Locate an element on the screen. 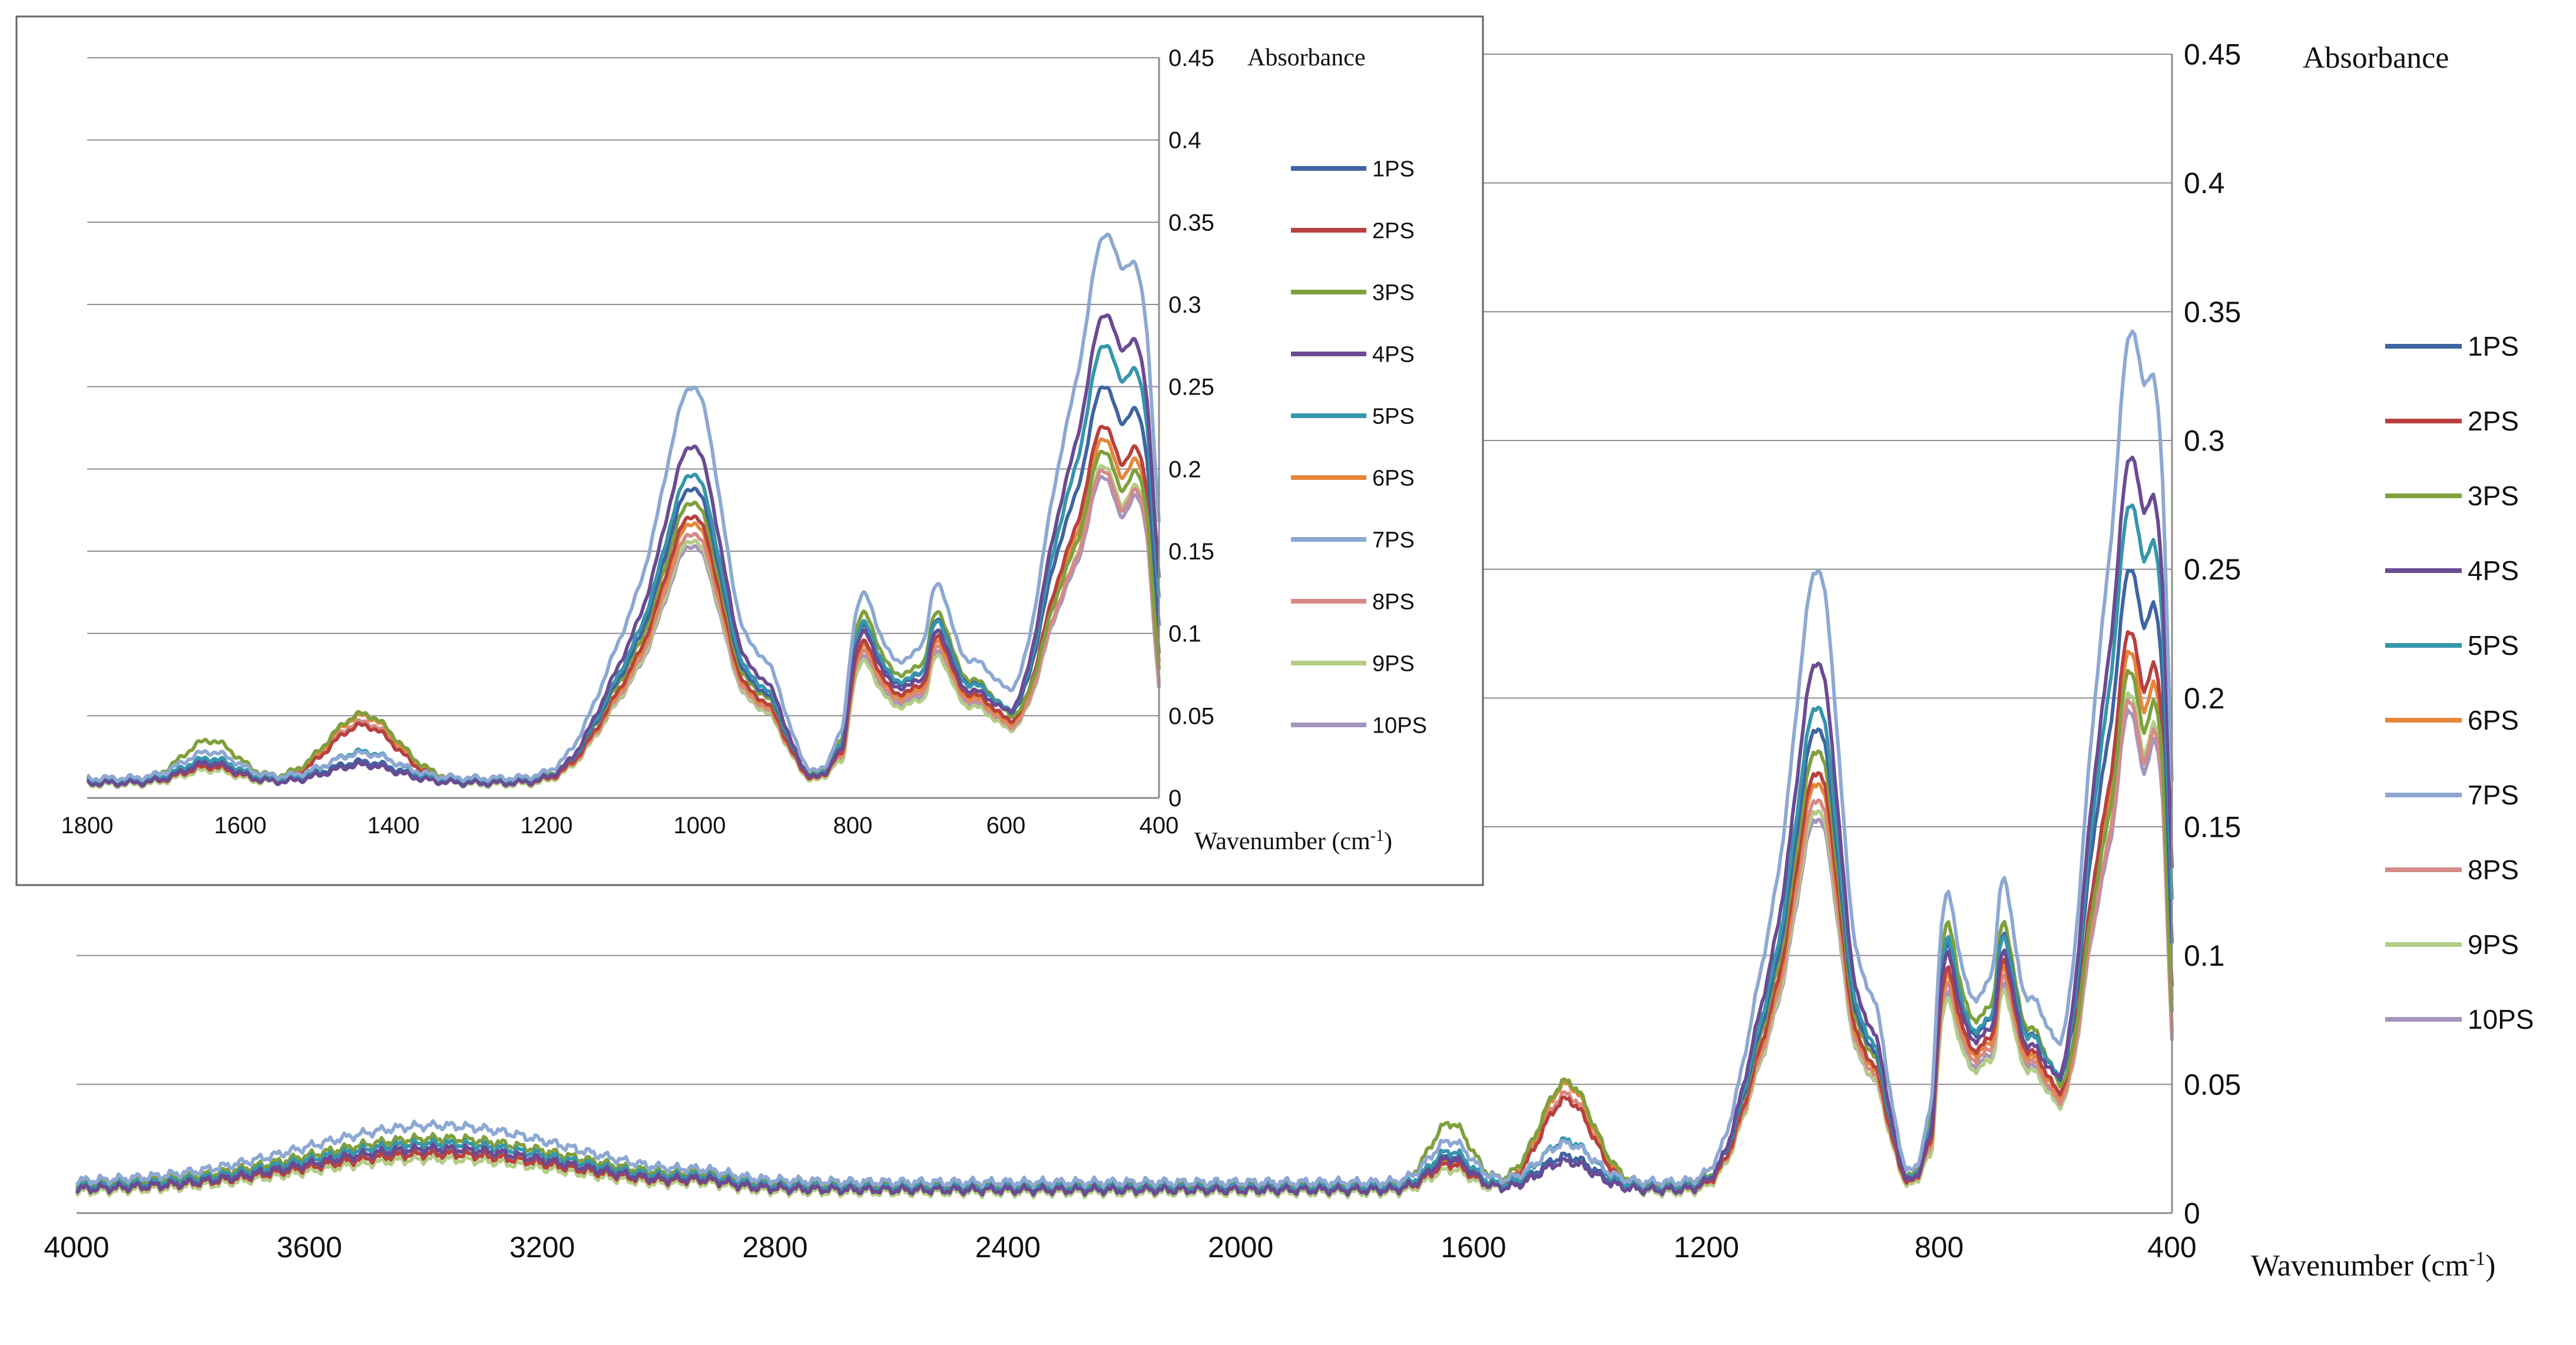  main-x-axis-title-close: ) is located at coordinates (2490, 1266).